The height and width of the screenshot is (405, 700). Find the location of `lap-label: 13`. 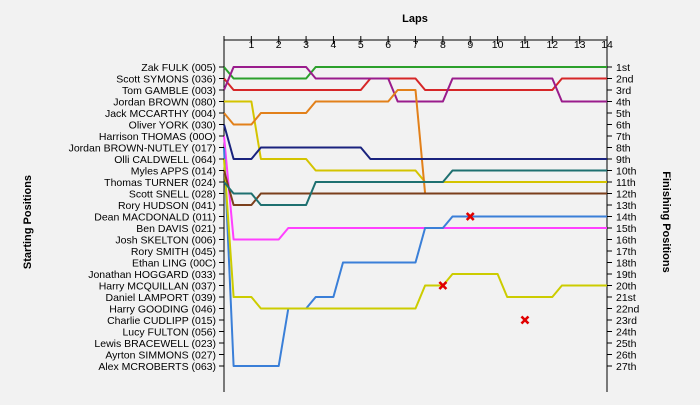

lap-label: 13 is located at coordinates (580, 45).